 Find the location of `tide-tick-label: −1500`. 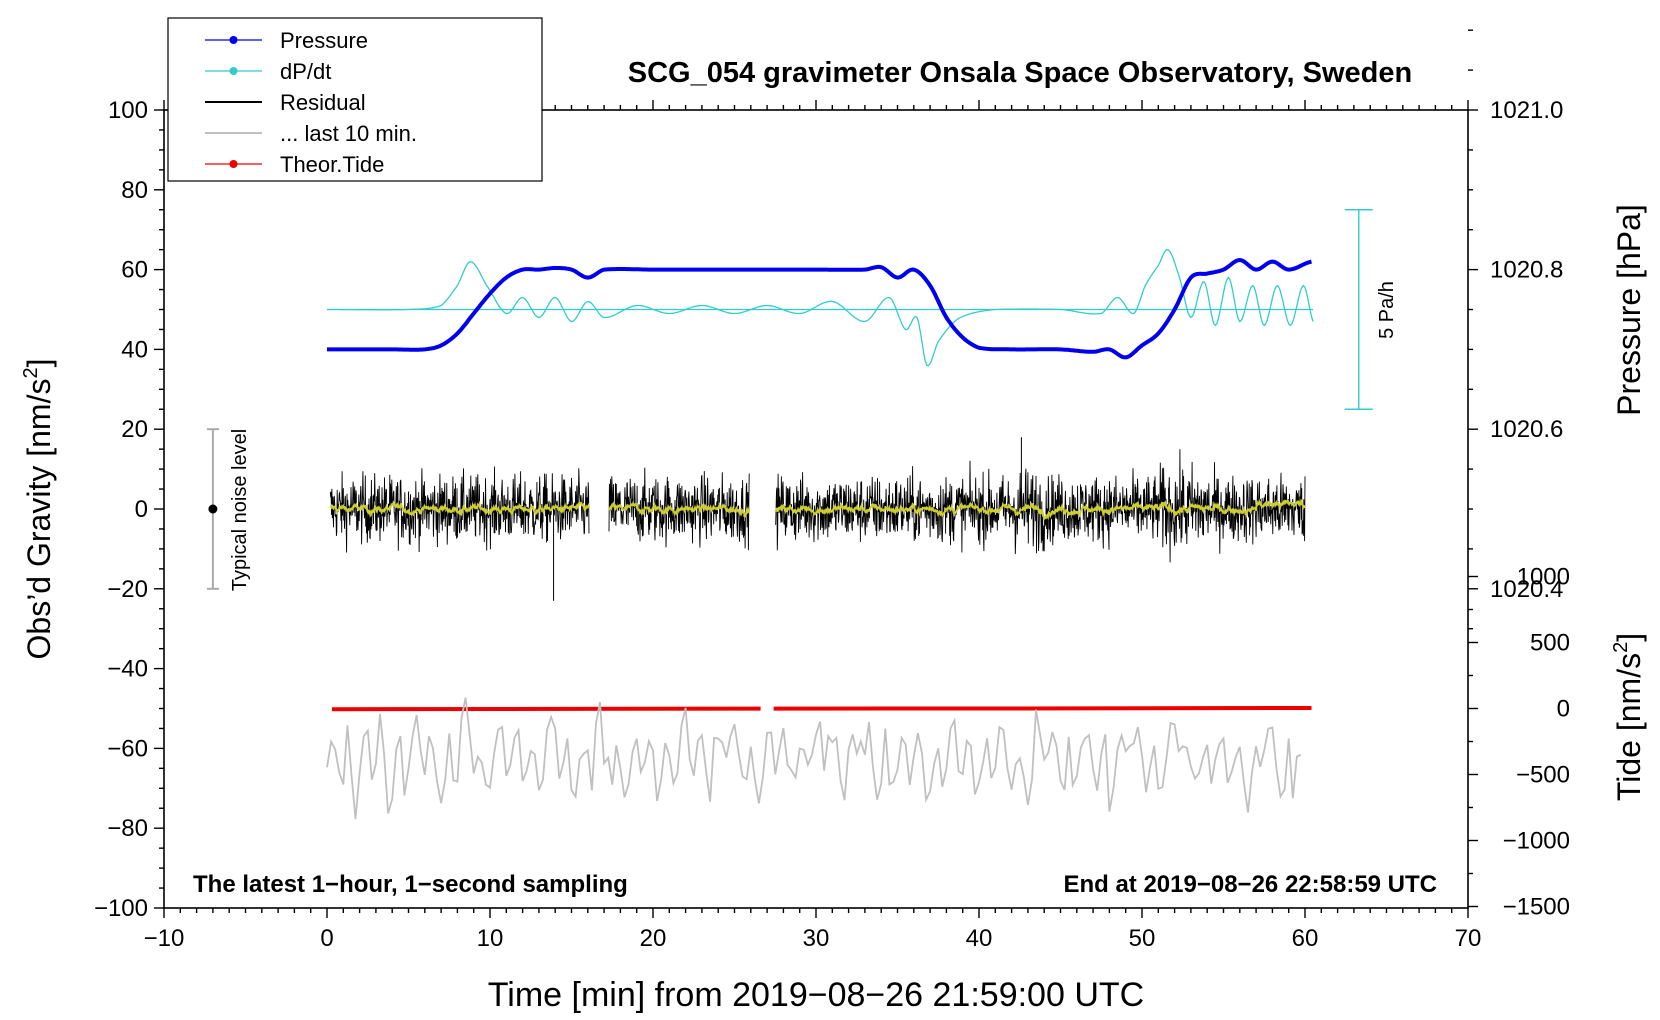

tide-tick-label: −1500 is located at coordinates (1536, 907).